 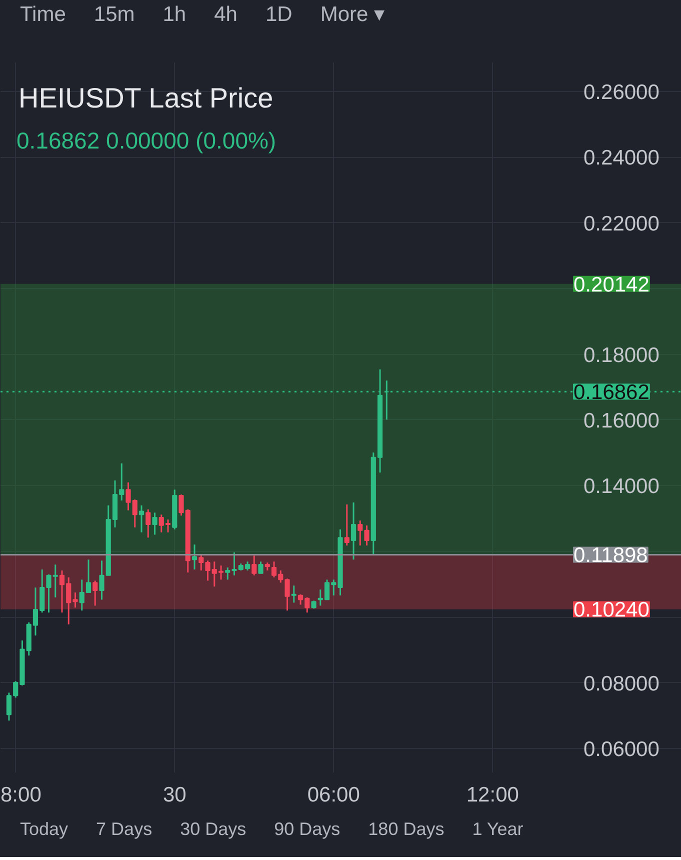 What do you see at coordinates (622, 355) in the screenshot?
I see `y-tick-label: 0.18000` at bounding box center [622, 355].